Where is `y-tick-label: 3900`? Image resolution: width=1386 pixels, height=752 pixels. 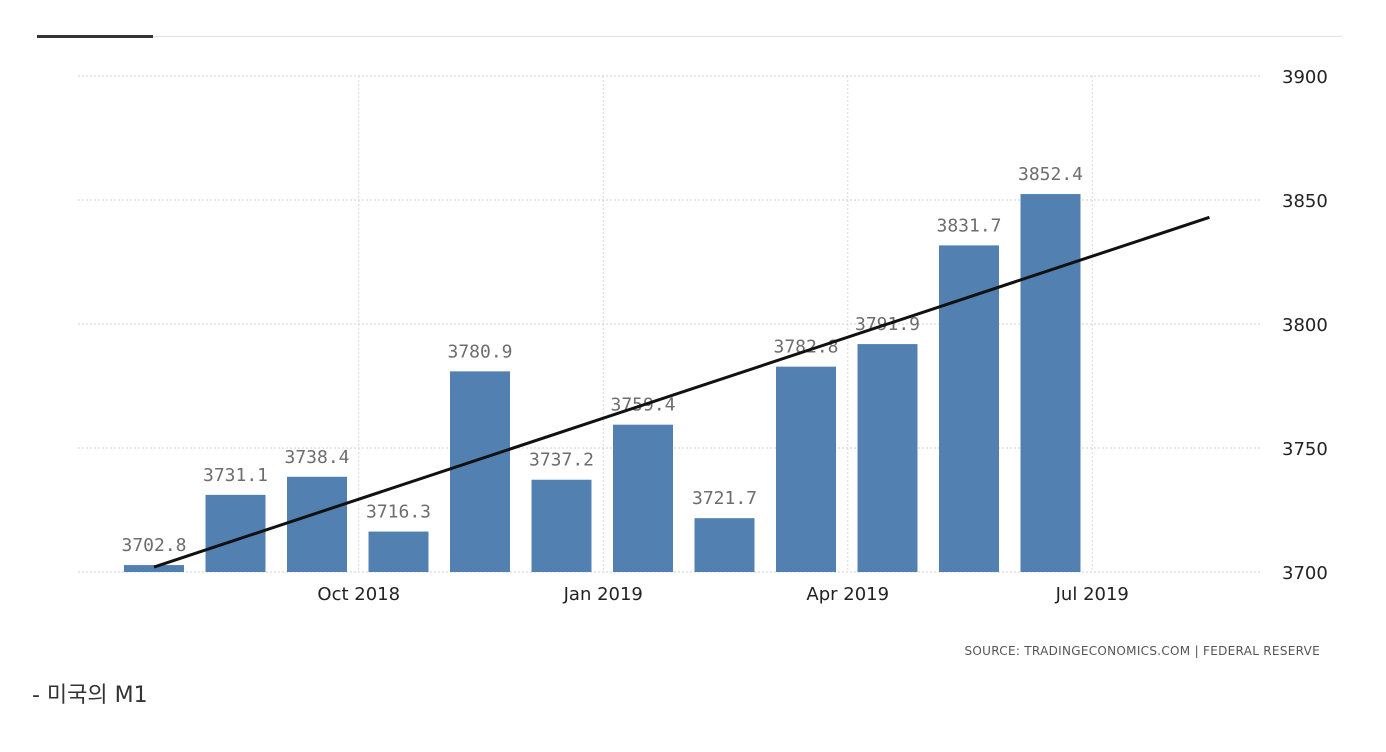
y-tick-label: 3900 is located at coordinates (1305, 77).